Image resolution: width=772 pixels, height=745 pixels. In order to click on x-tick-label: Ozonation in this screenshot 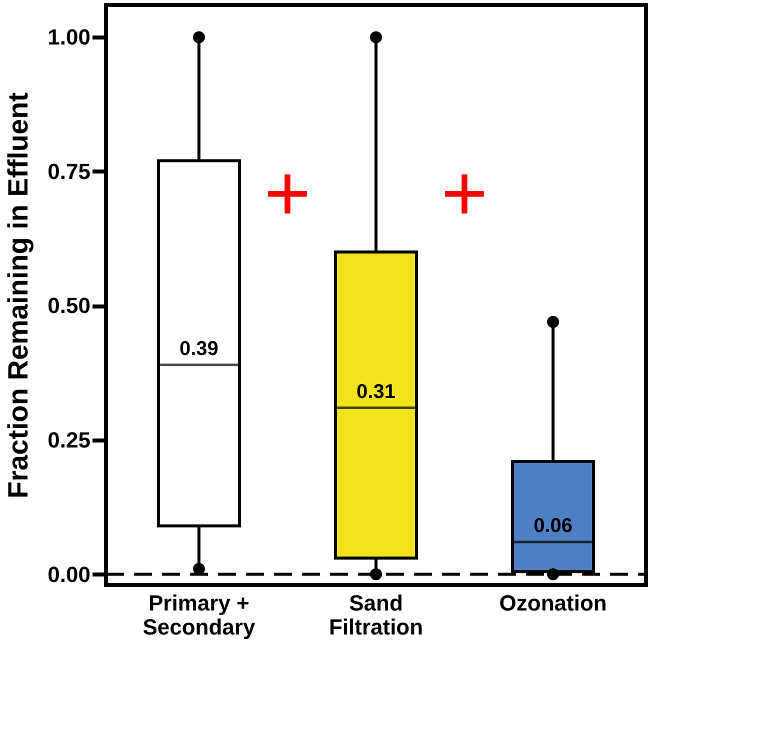, I will do `click(553, 603)`.